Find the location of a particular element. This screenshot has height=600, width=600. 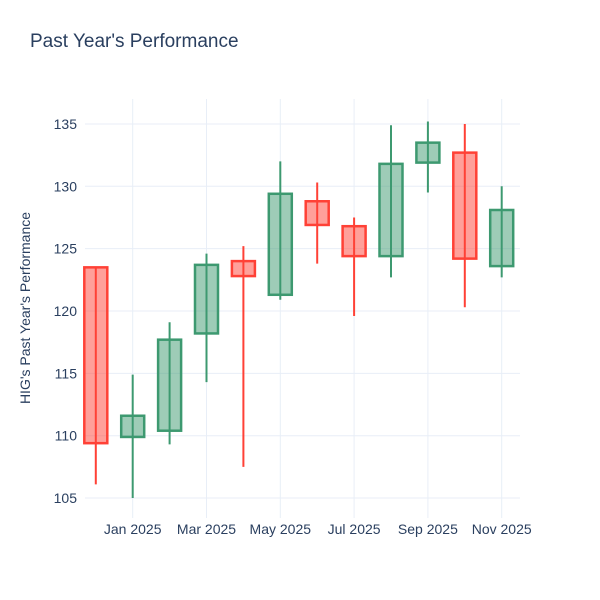

candle-jun-2025 is located at coordinates (317, 223).